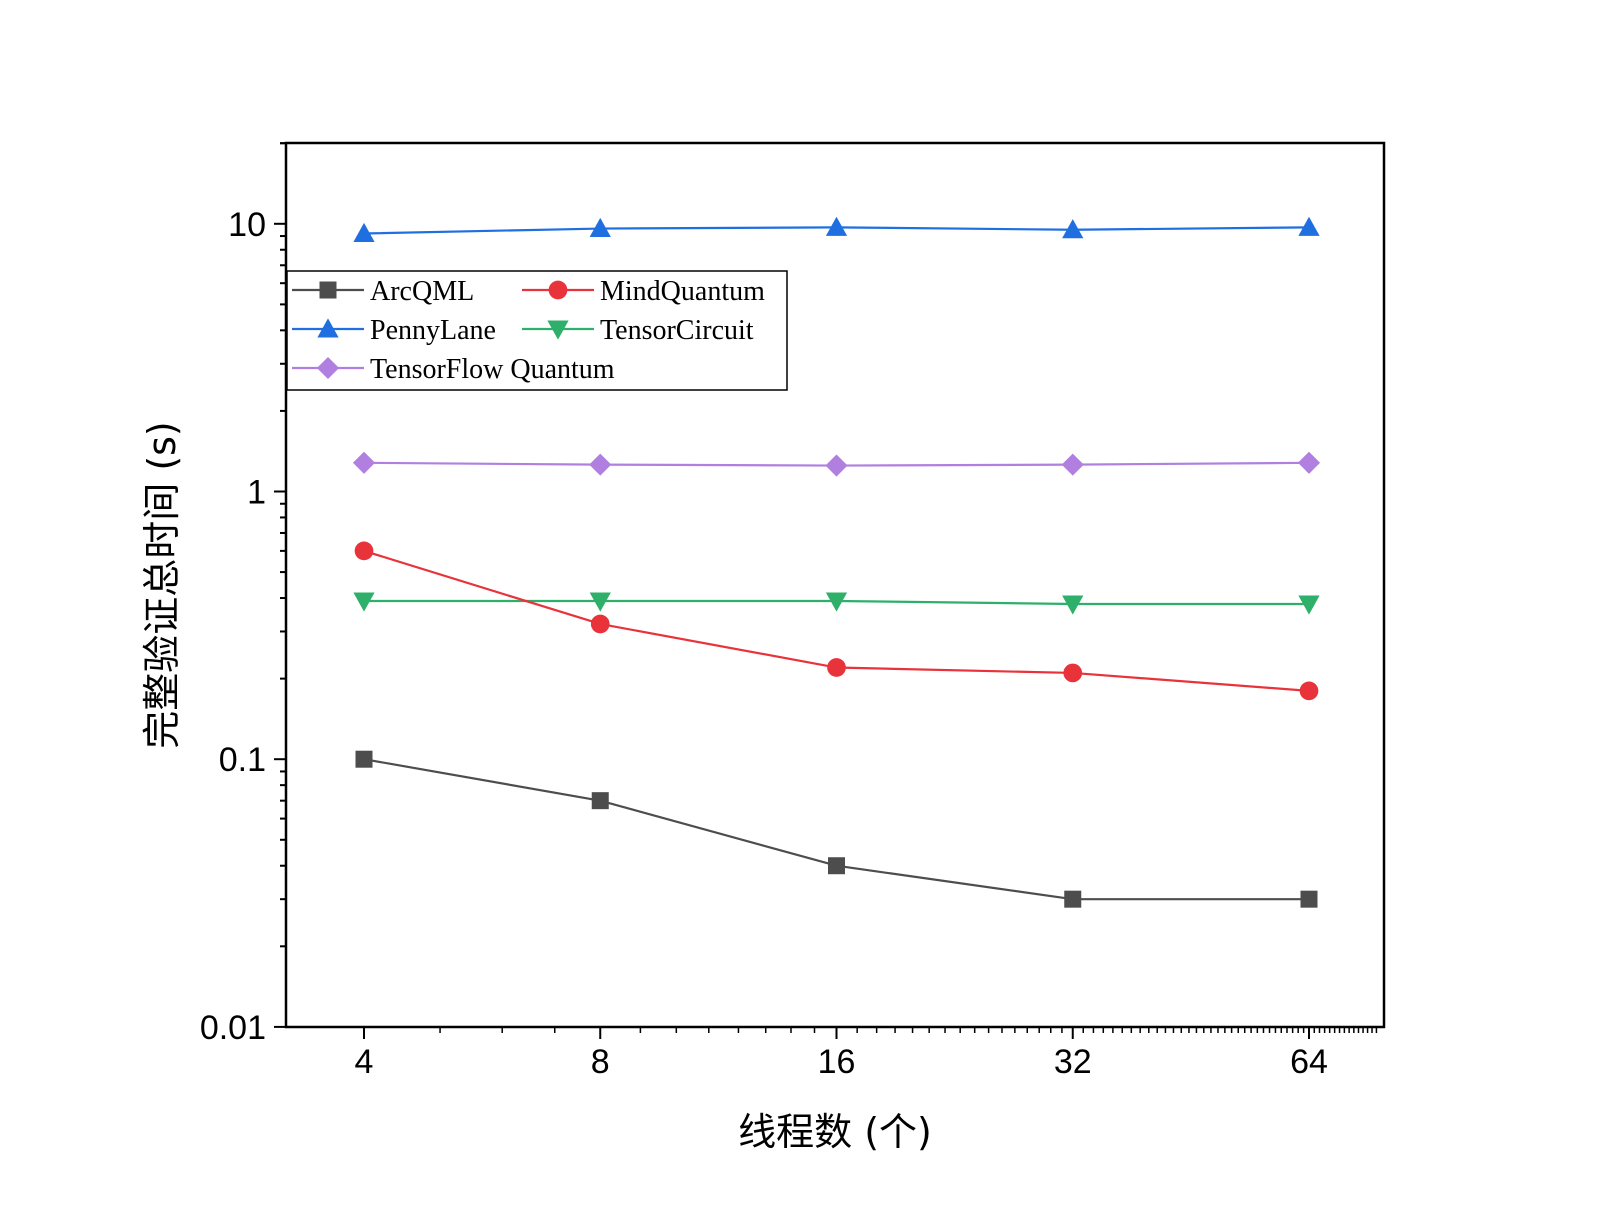  Describe the element at coordinates (1309, 1062) in the screenshot. I see `x-tick-label: 64` at that location.